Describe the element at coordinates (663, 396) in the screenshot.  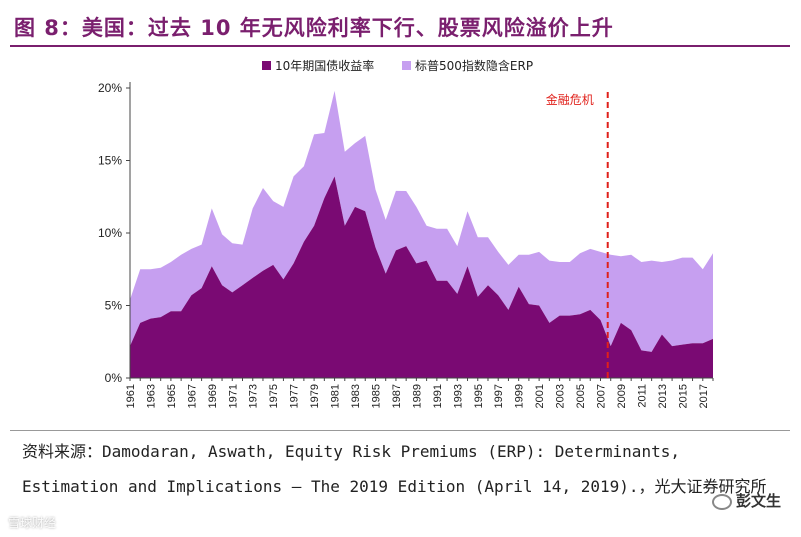
I see `x-tick-label: 2013` at that location.